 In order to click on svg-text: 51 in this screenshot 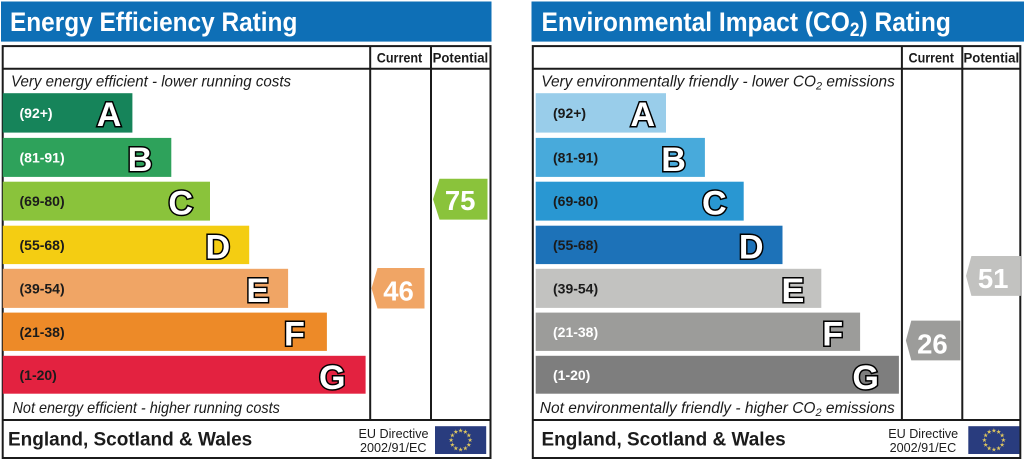, I will do `click(993, 278)`.